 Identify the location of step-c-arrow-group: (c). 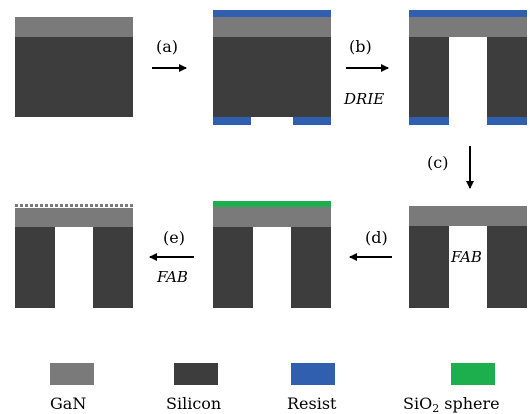
(450, 167).